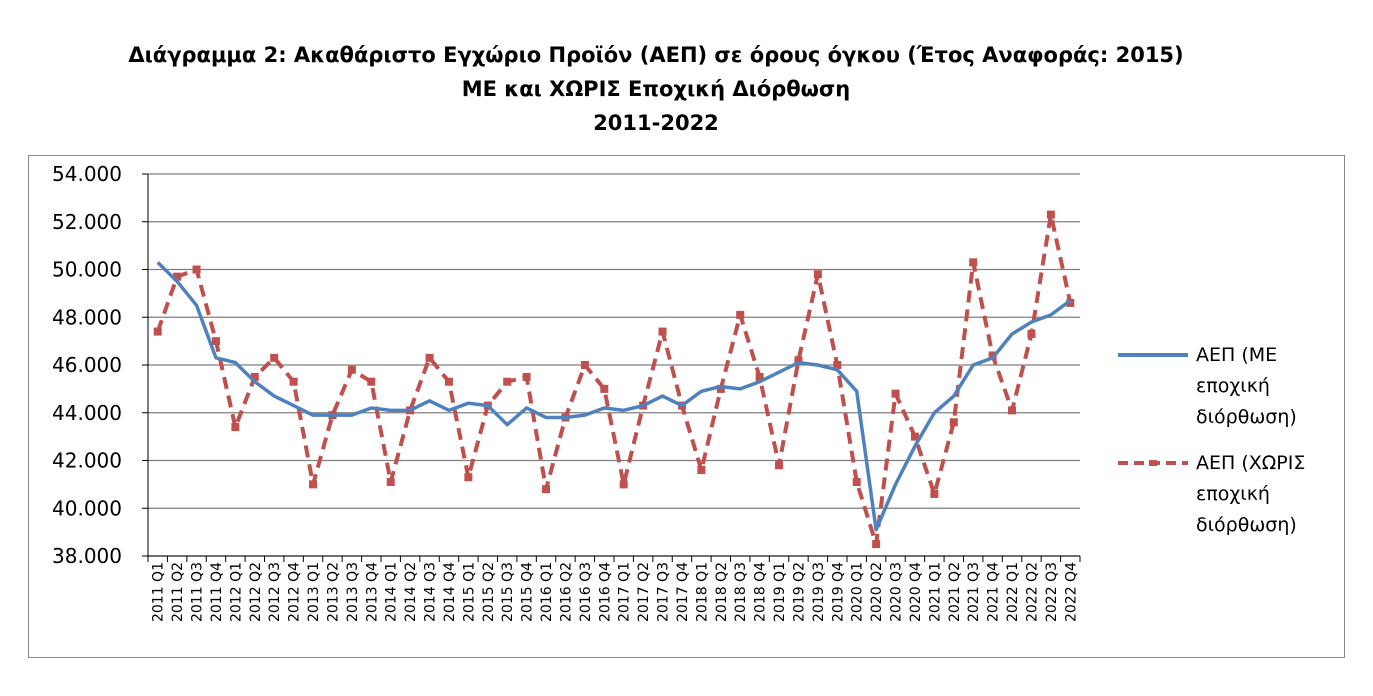 The image size is (1373, 696). Describe the element at coordinates (469, 592) in the screenshot. I see `x-tick-label: 2015 Q1` at that location.